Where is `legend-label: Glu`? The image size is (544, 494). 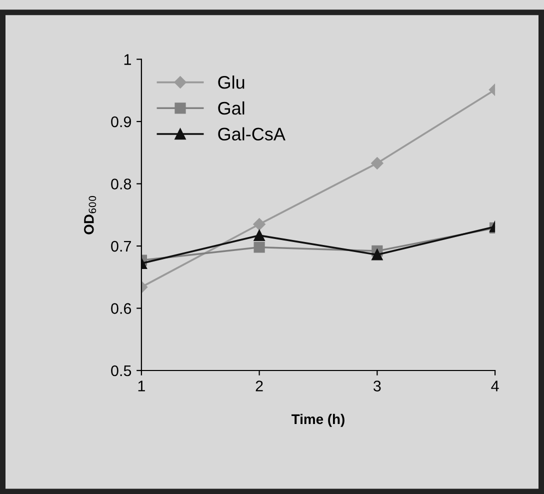 legend-label: Glu is located at coordinates (231, 82).